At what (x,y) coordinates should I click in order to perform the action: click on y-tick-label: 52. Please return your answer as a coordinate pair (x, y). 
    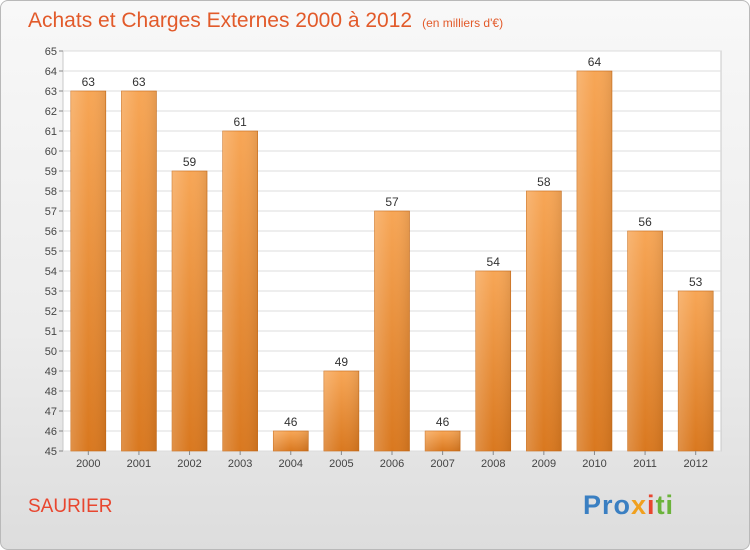
    Looking at the image, I should click on (51, 312).